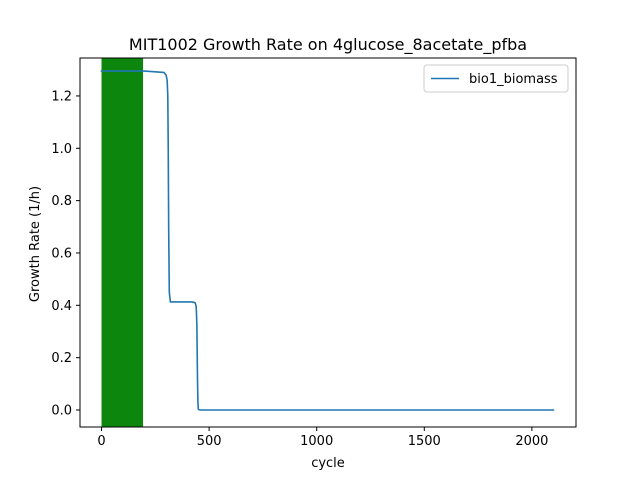 The height and width of the screenshot is (480, 640). What do you see at coordinates (513, 79) in the screenshot?
I see `legend-label: bio1_biomass` at bounding box center [513, 79].